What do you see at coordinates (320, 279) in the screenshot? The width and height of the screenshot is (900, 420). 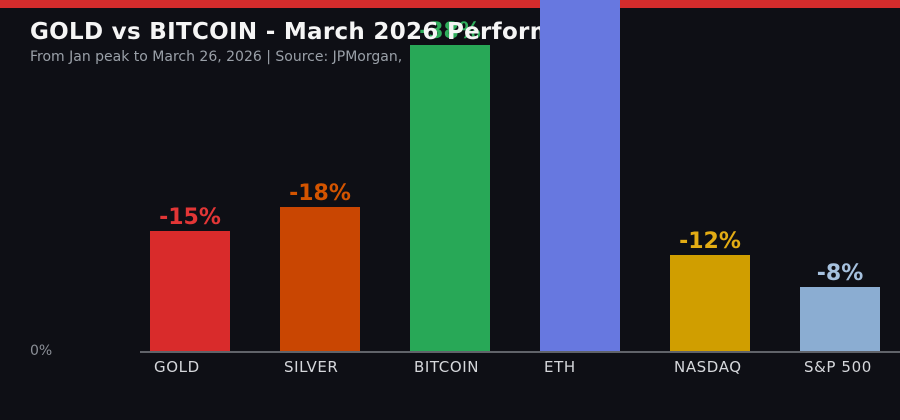 I see `bar-silver` at bounding box center [320, 279].